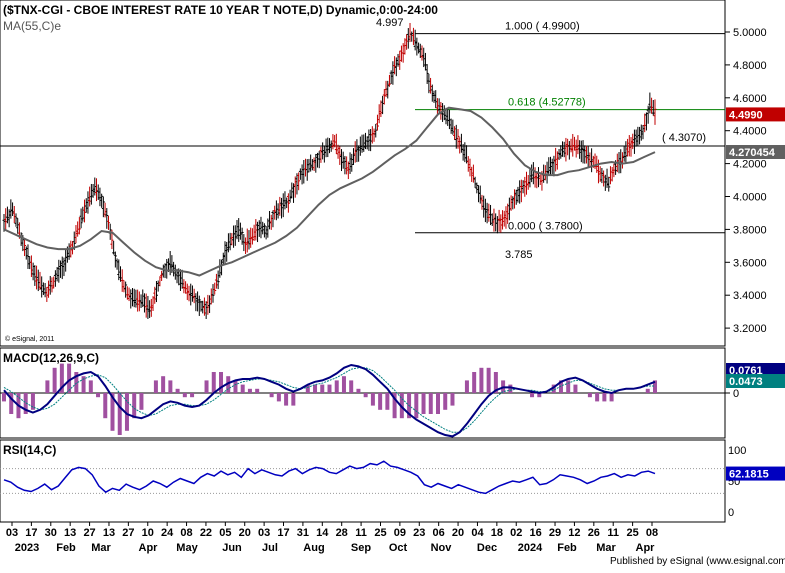 The height and width of the screenshot is (573, 785). What do you see at coordinates (750, 165) in the screenshot?
I see `price-ytick-label: 4.2000` at bounding box center [750, 165].